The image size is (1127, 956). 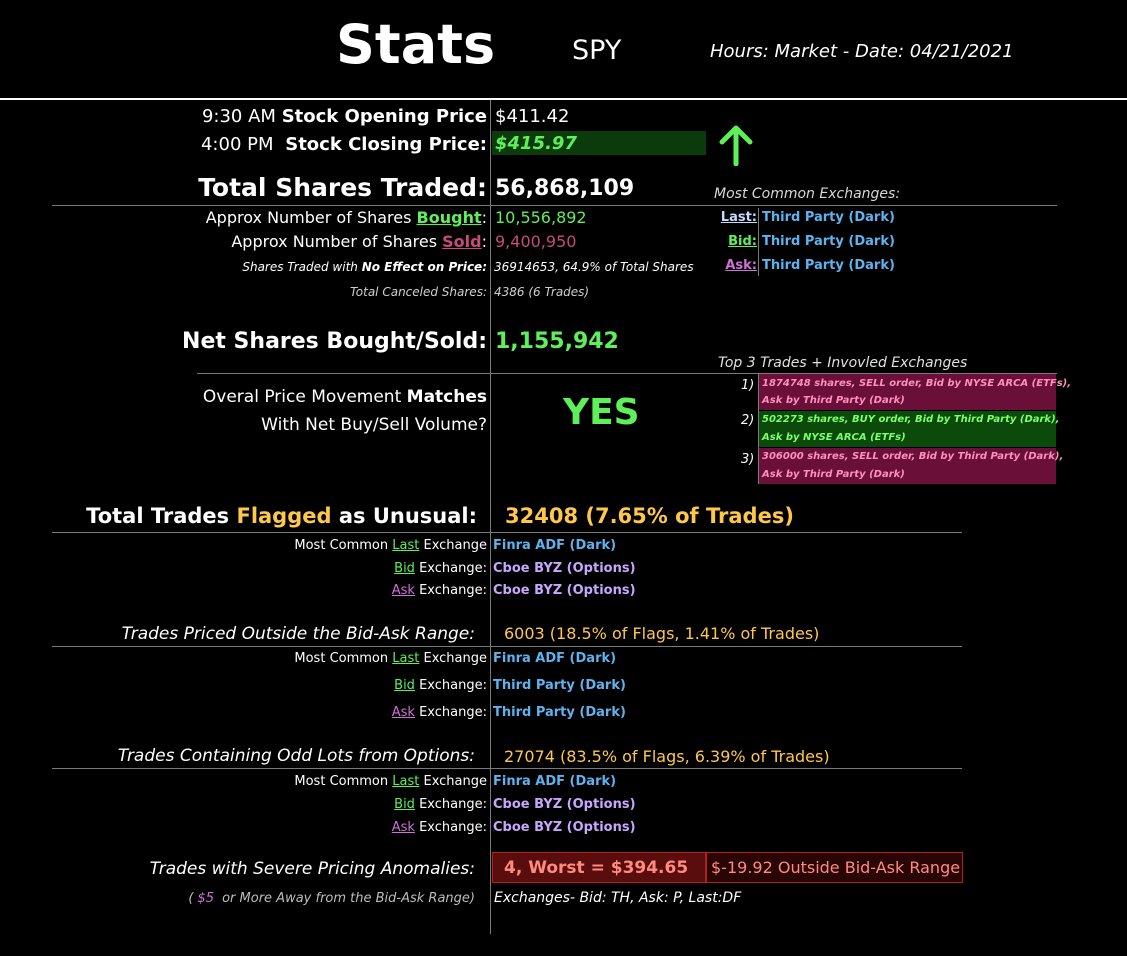 What do you see at coordinates (559, 685) in the screenshot?
I see `outside-bid-value: Third Party (Dark)` at bounding box center [559, 685].